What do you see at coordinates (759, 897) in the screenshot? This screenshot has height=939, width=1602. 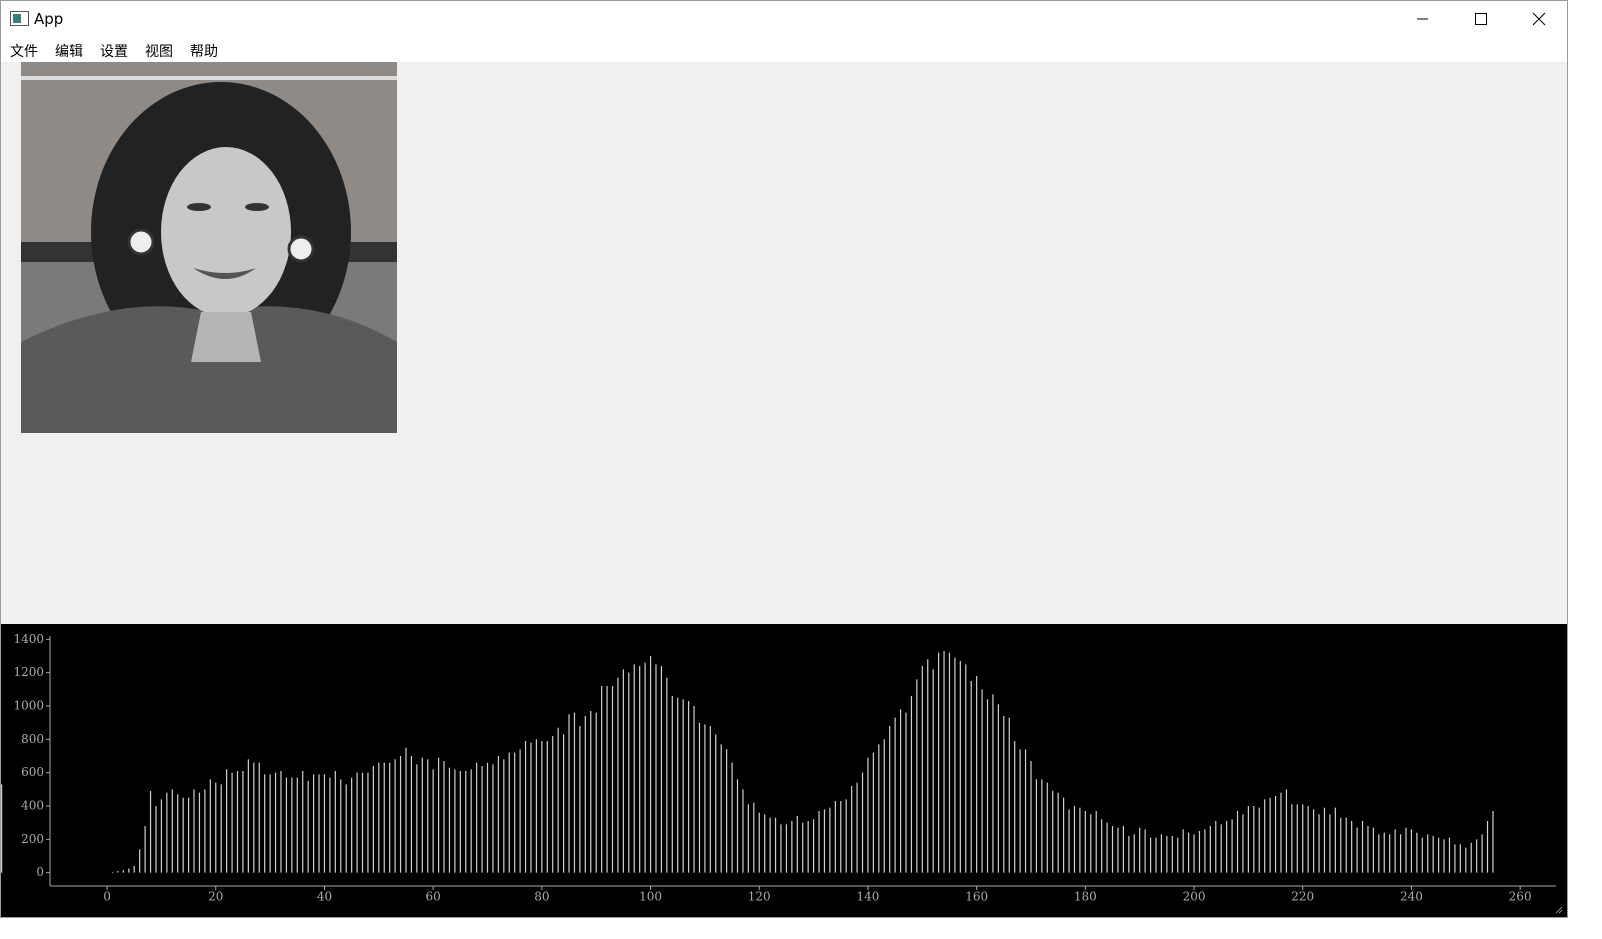 I see `x-tick-label: 120` at bounding box center [759, 897].